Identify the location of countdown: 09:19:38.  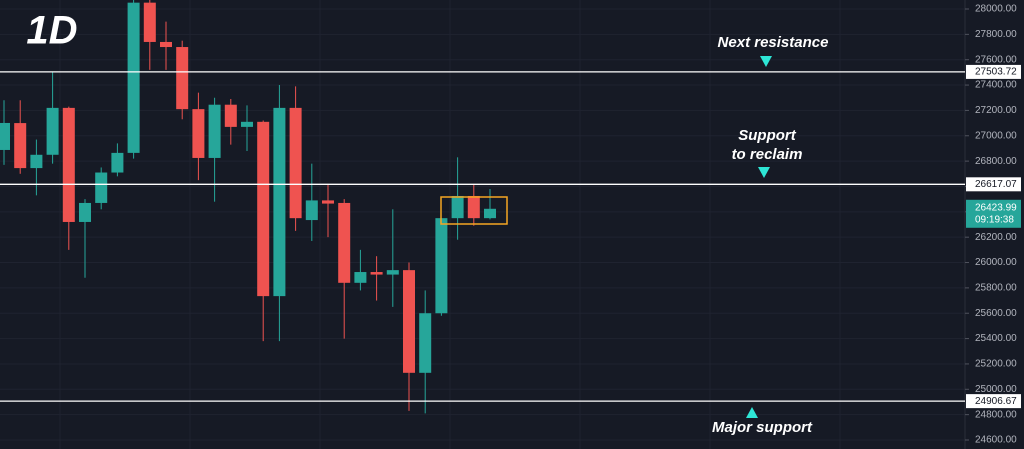
(994, 219).